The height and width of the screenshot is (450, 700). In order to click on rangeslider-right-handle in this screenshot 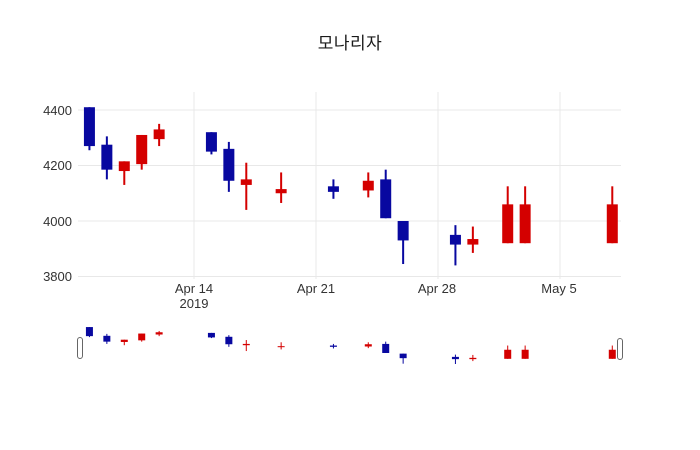, I will do `click(620, 349)`.